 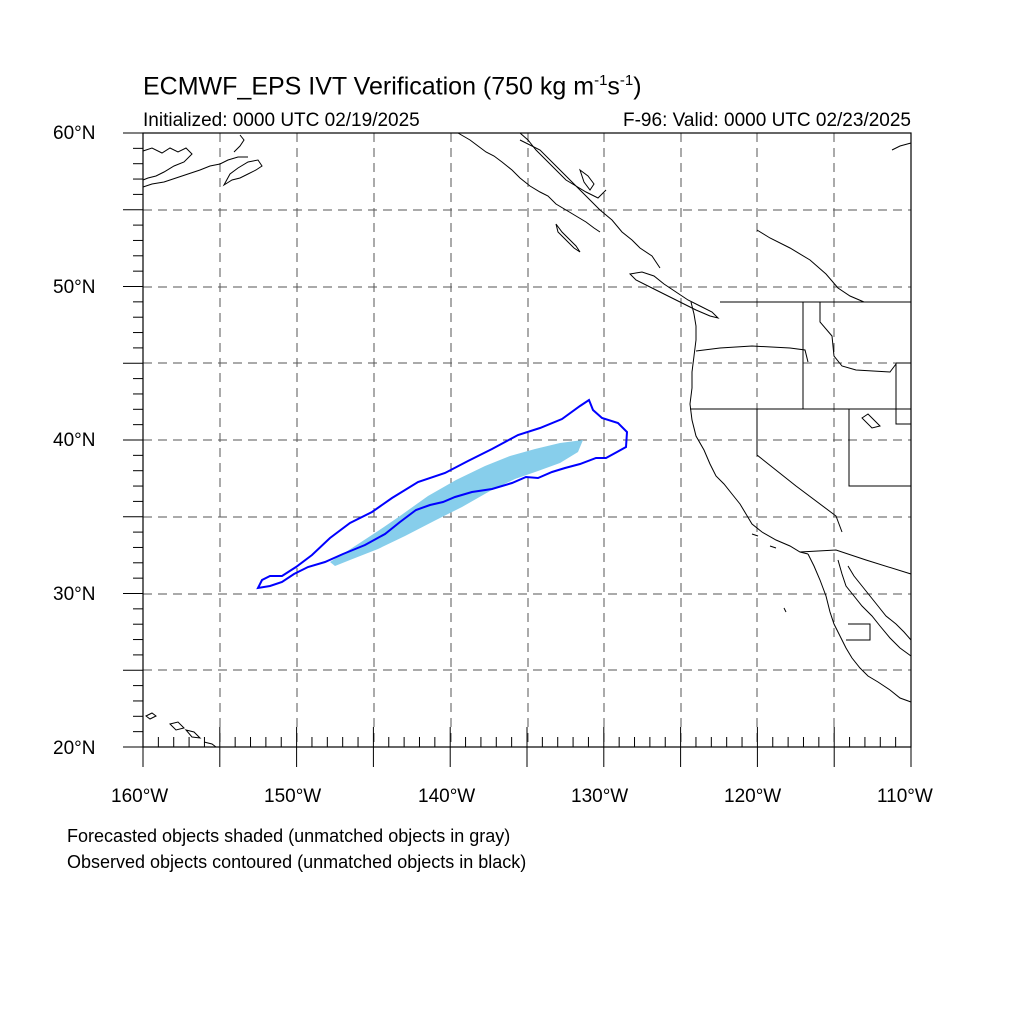 I want to click on lon-label-160w: 160°W, so click(x=140, y=796).